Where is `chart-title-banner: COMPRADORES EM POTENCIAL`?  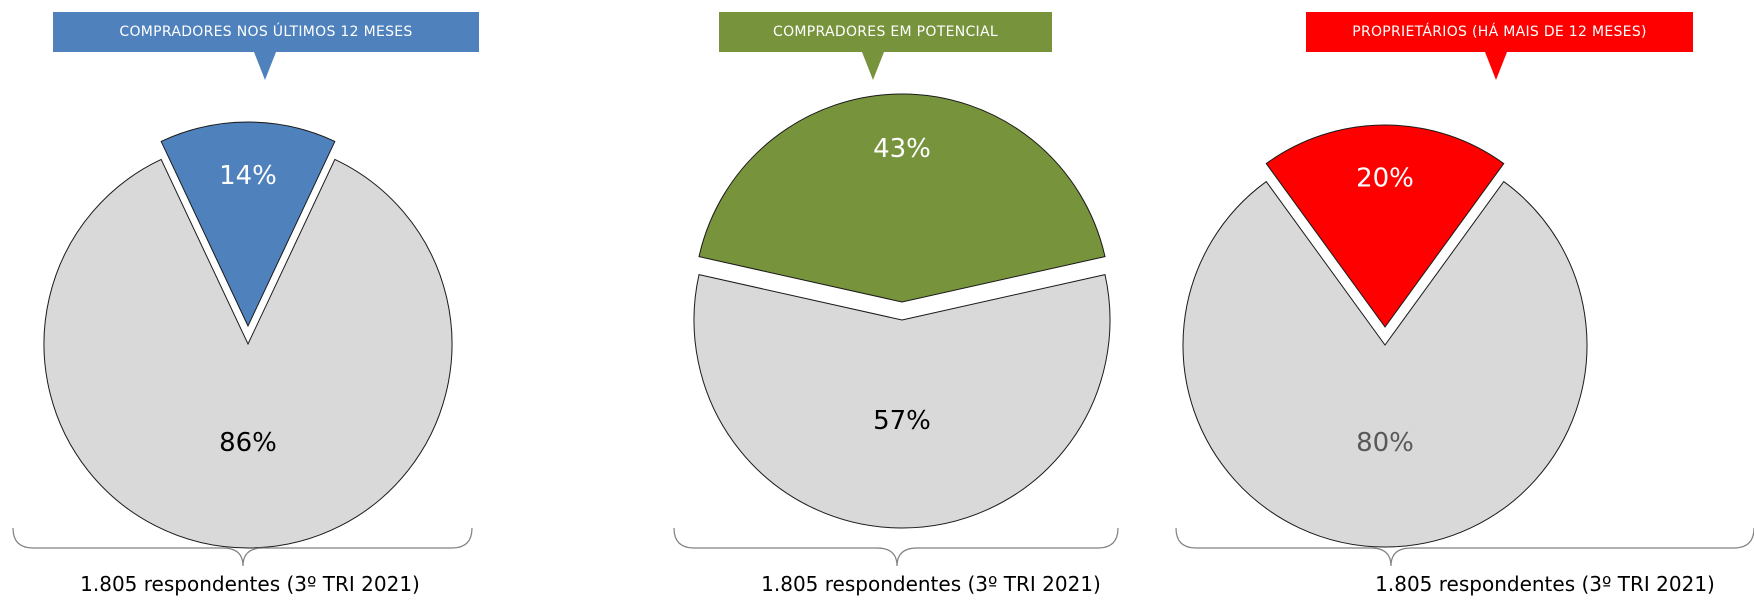 chart-title-banner: COMPRADORES EM POTENCIAL is located at coordinates (885, 32).